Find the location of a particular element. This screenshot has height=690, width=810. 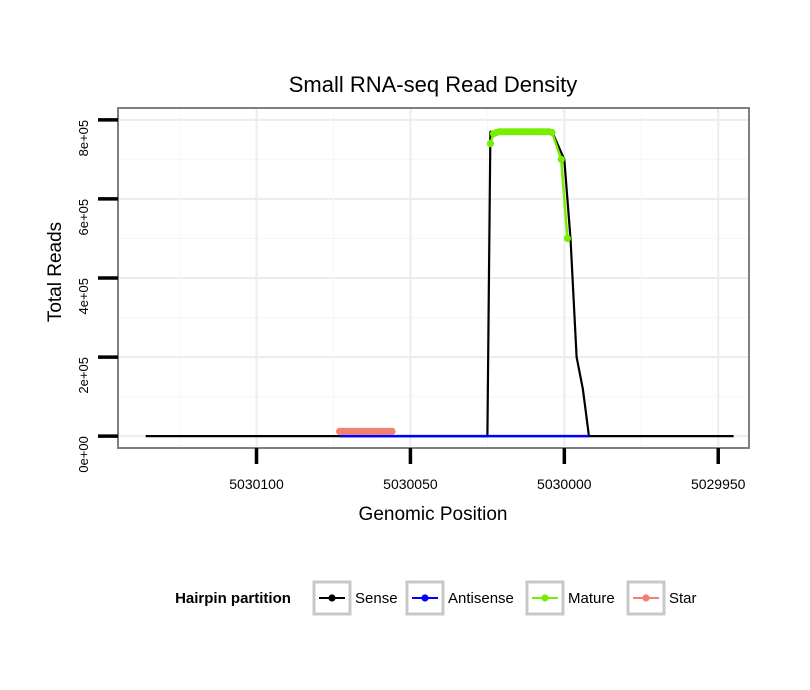

legend-label: Mature is located at coordinates (591, 598).